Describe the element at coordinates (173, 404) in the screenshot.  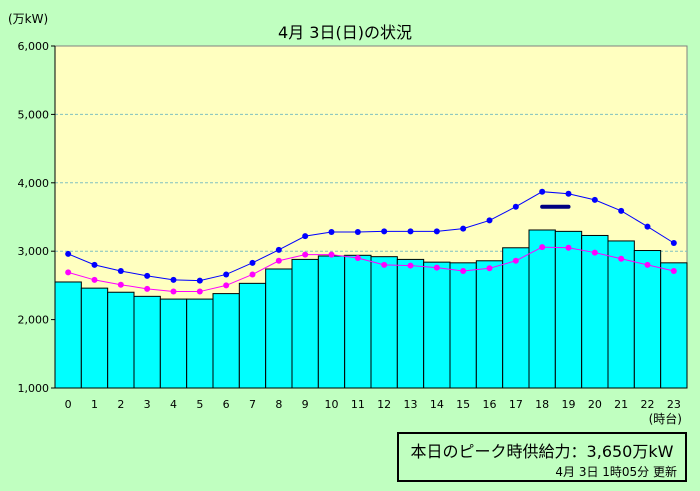
I see `x-tick-label: 4` at that location.